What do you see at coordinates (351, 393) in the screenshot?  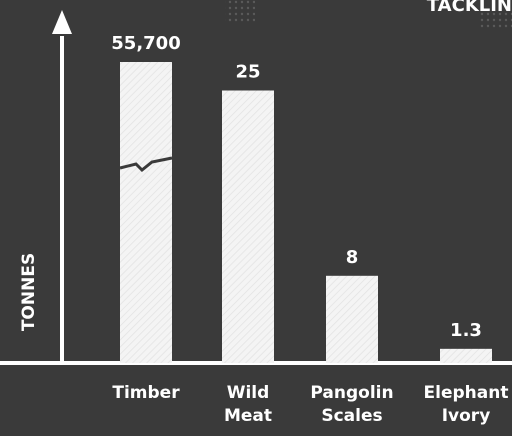 I see `category-label: Pangolin` at bounding box center [351, 393].